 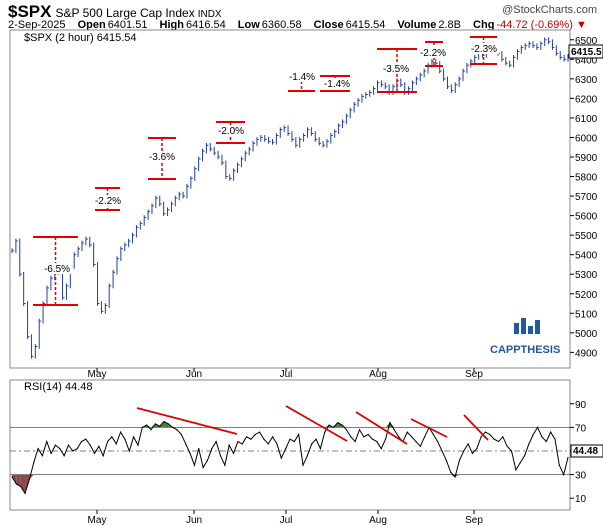 What do you see at coordinates (194, 374) in the screenshot?
I see `price-x-tick-label: Jun` at bounding box center [194, 374].